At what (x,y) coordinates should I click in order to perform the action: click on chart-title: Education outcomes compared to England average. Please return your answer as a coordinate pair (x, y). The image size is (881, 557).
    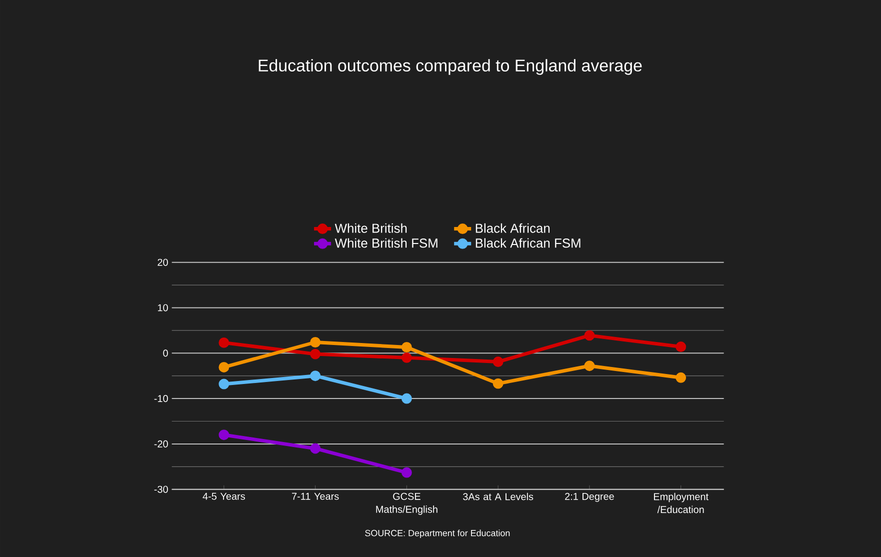
    Looking at the image, I should click on (450, 67).